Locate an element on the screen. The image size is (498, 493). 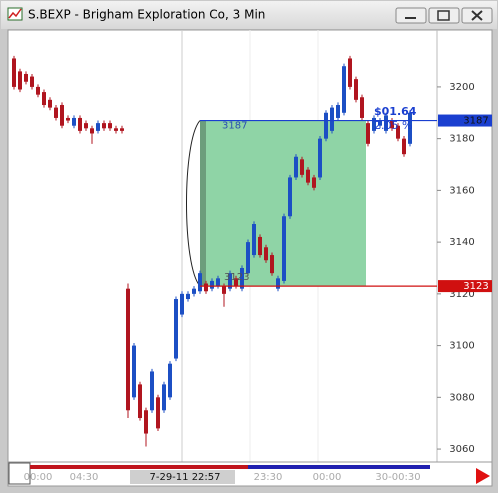
x-tick-label: 7-29-11 22:57 is located at coordinates (184, 477).